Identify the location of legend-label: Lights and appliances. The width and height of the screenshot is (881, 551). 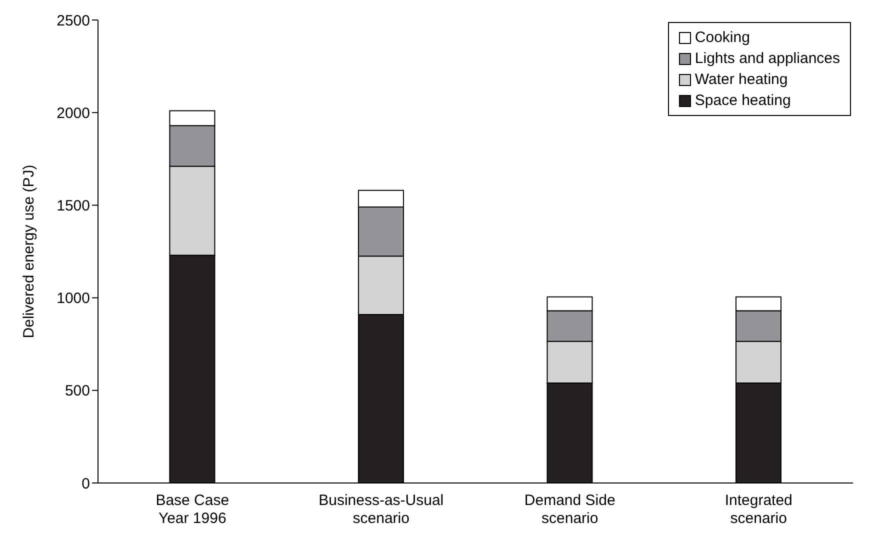
(767, 59).